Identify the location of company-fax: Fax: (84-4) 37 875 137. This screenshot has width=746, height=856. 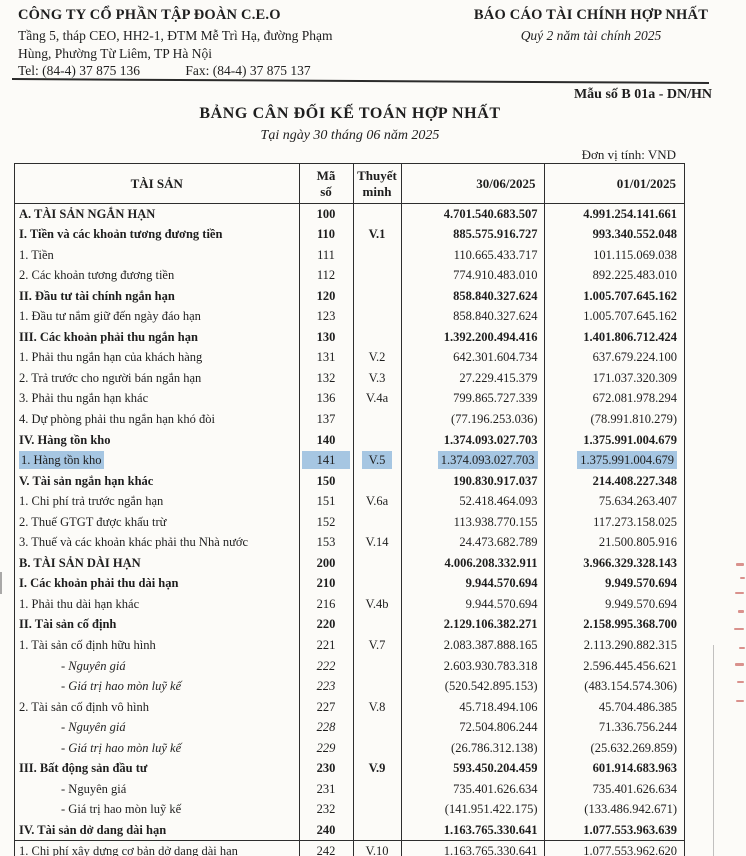
(248, 70).